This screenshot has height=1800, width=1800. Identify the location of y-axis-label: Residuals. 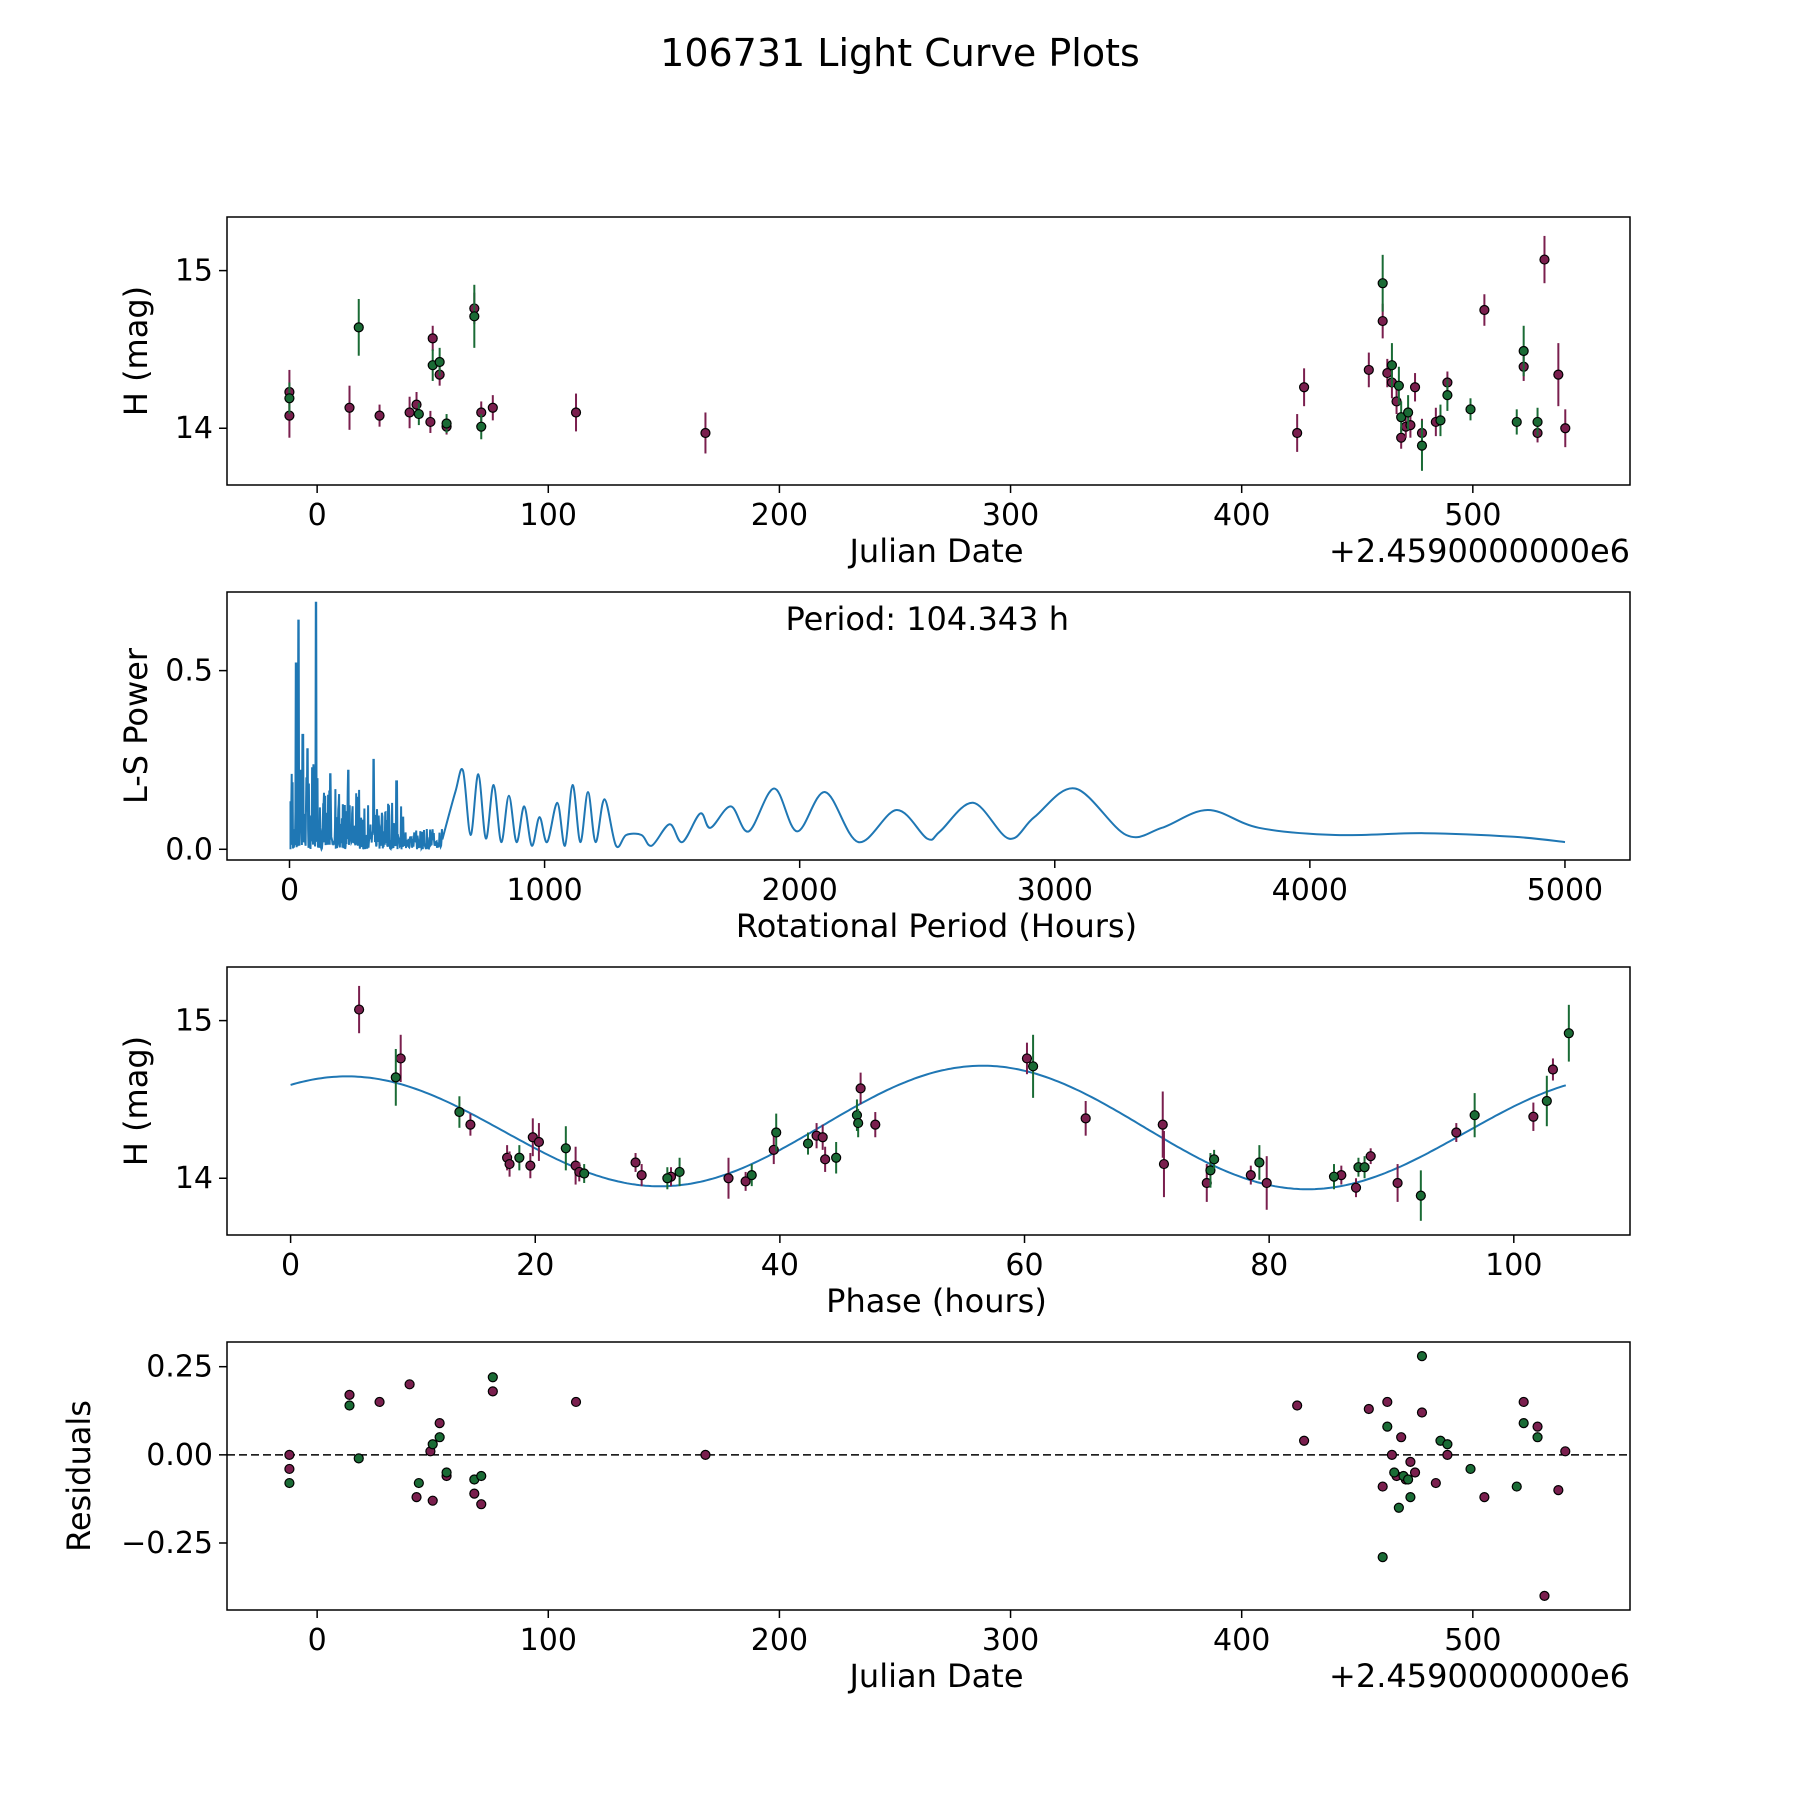
(79, 1476).